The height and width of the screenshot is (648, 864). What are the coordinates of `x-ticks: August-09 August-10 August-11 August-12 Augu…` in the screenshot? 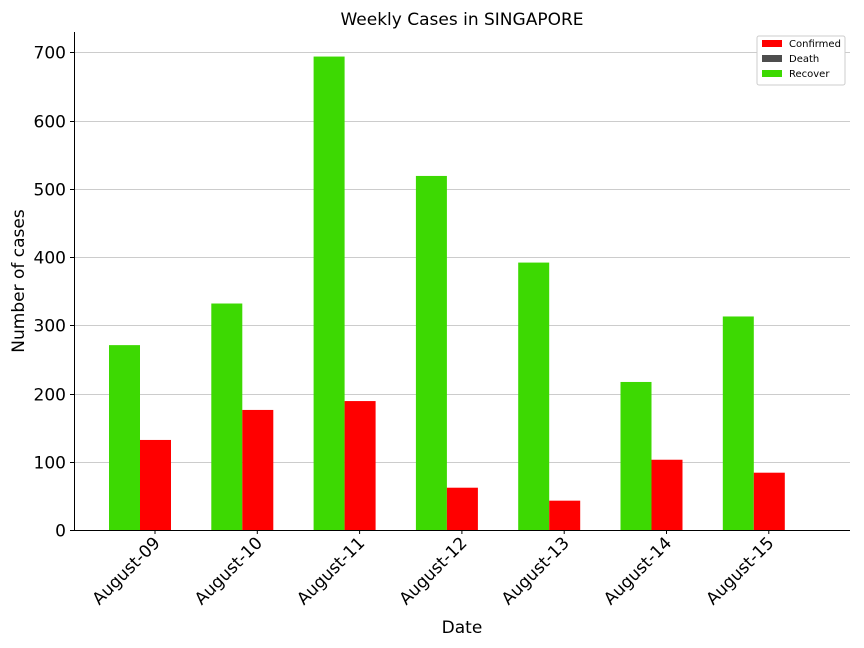 It's located at (433, 569).